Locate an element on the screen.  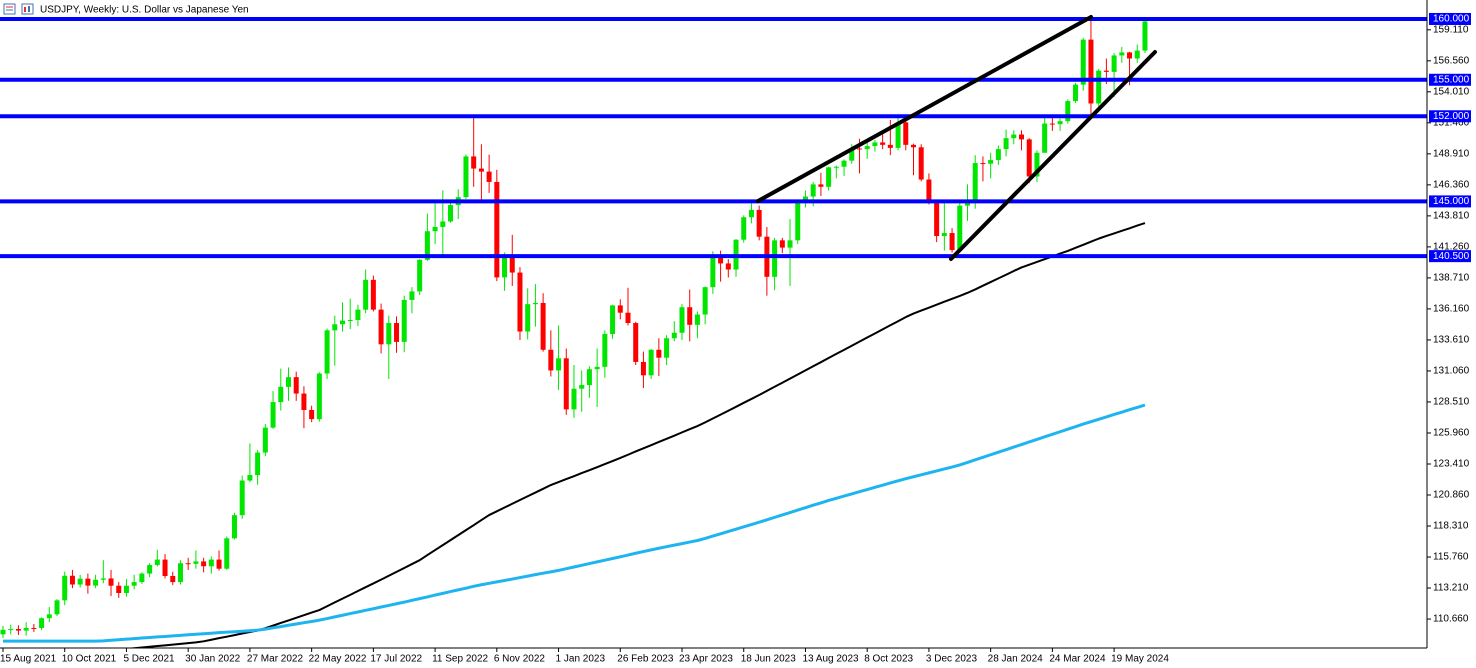
x-tick-label: 23 Apr 2023 is located at coordinates (706, 659).